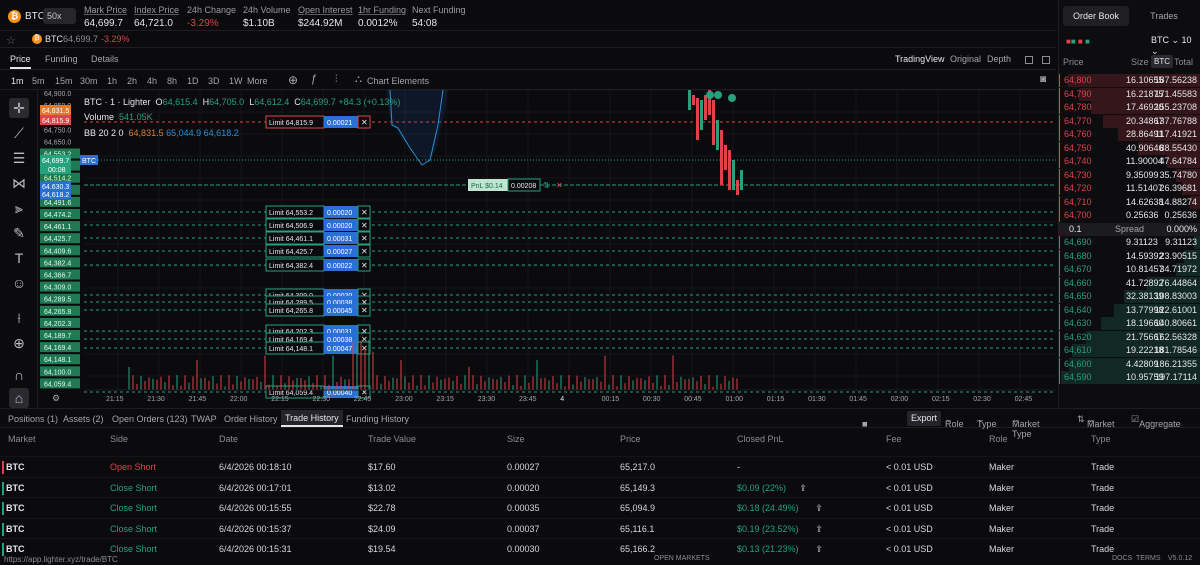 The image size is (1200, 565). Describe the element at coordinates (1129, 107) in the screenshot. I see `ask-row: 64,780 17.46920 155.23708` at that location.